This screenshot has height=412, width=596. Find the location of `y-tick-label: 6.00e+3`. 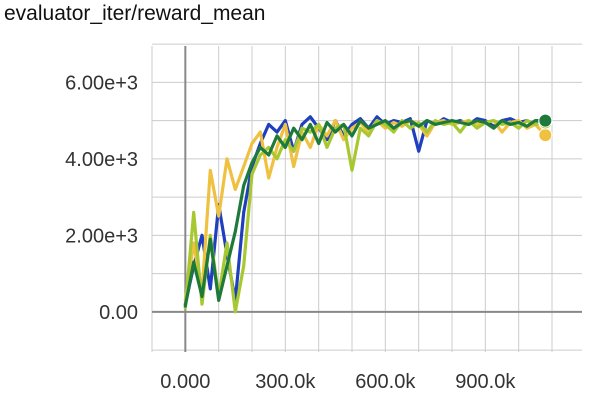

y-tick-label: 6.00e+3 is located at coordinates (101, 83).